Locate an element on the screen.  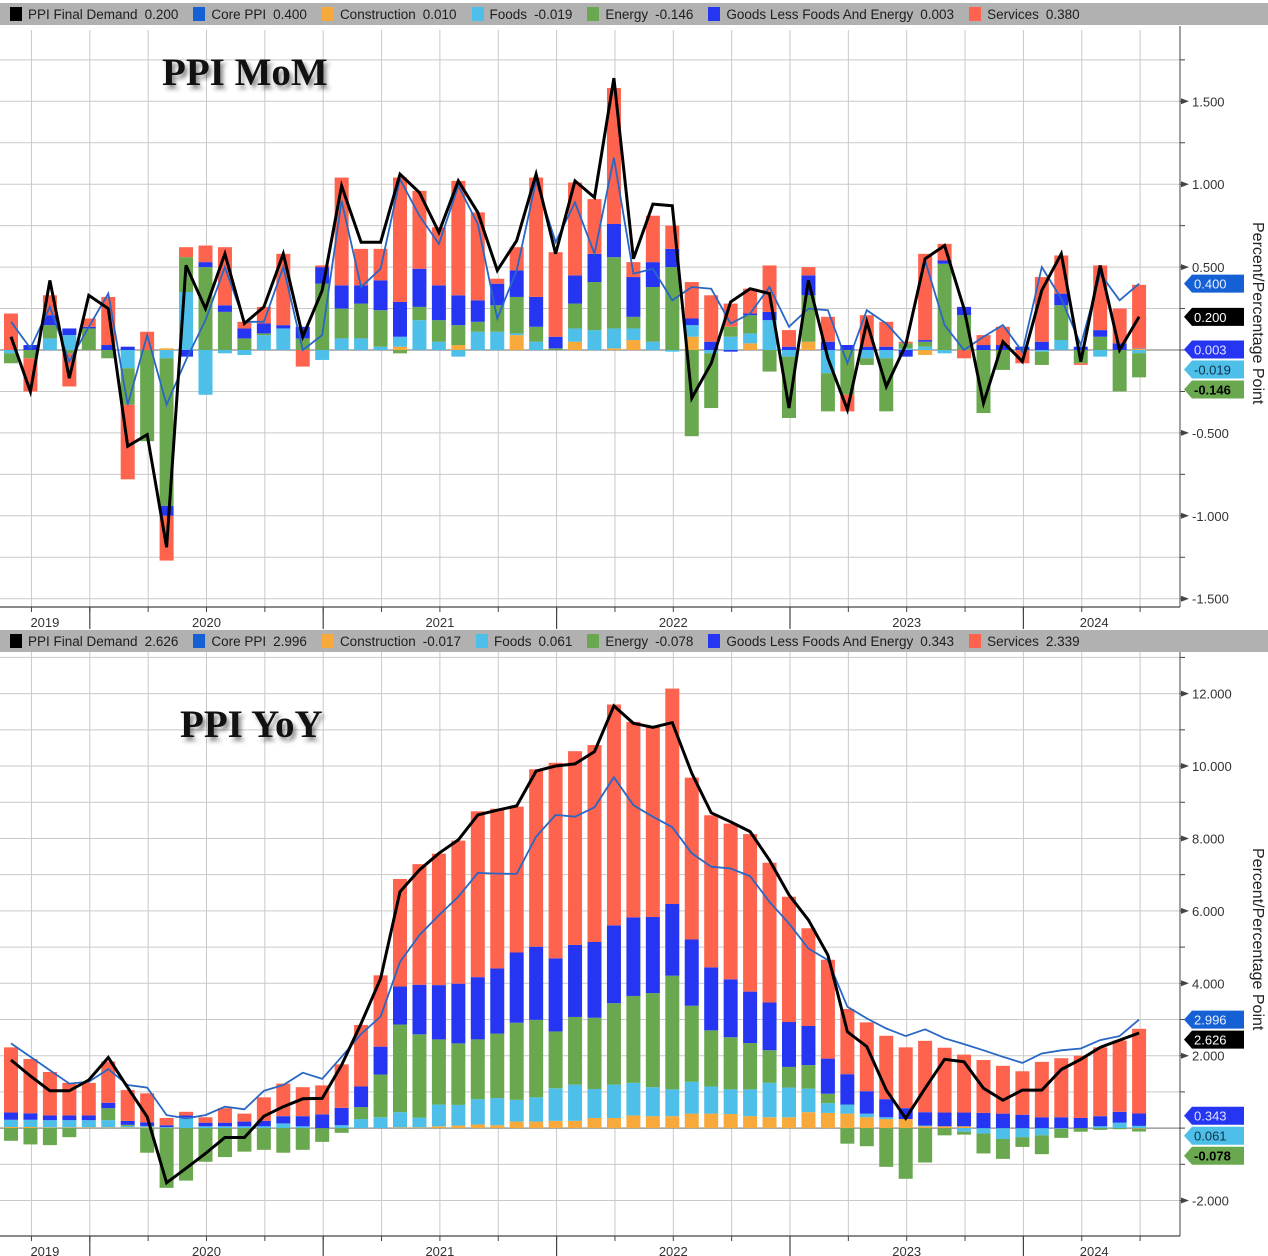
last-value-flag: 2.996 is located at coordinates (1214, 1019).